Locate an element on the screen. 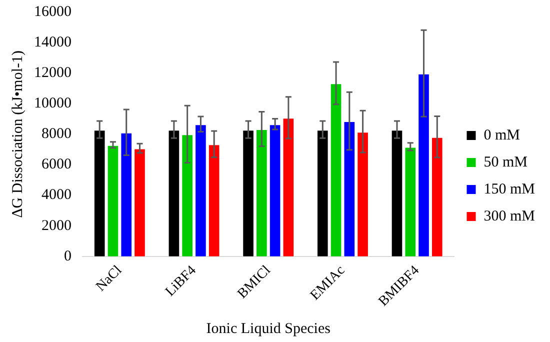 The image size is (550, 342). y-tick-label: 14000 is located at coordinates (53, 42).